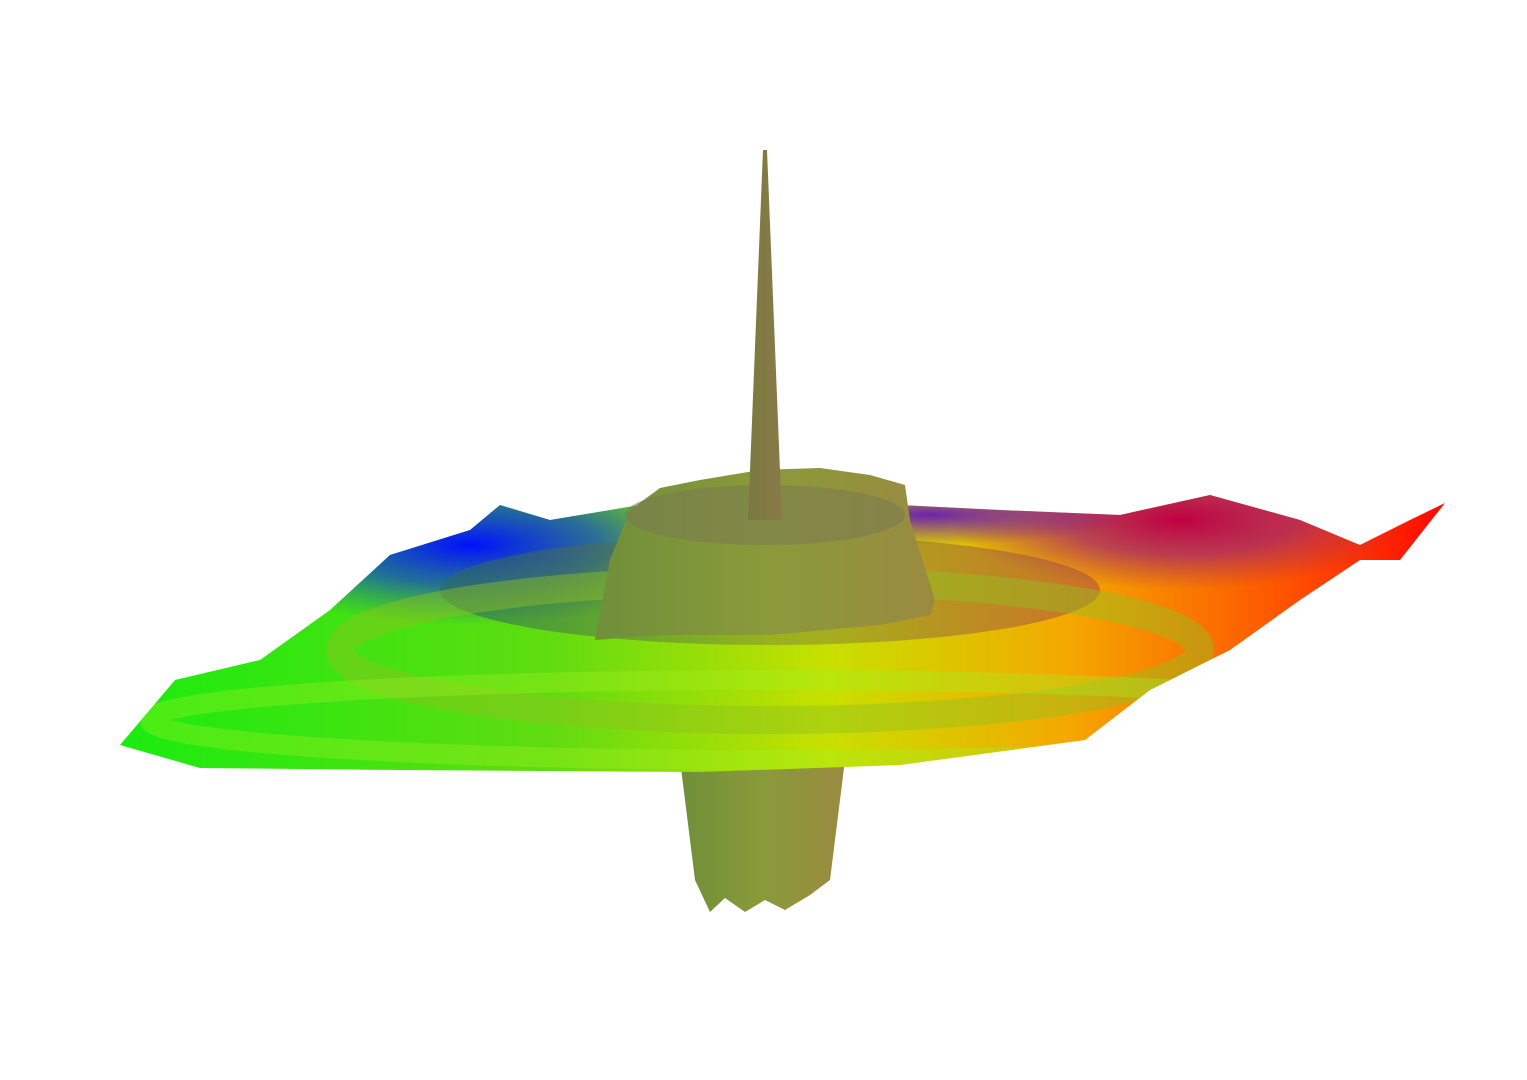 Image resolution: width=1527 pixels, height=1080 pixels. What do you see at coordinates (762, 836) in the screenshot?
I see `lower-column` at bounding box center [762, 836].